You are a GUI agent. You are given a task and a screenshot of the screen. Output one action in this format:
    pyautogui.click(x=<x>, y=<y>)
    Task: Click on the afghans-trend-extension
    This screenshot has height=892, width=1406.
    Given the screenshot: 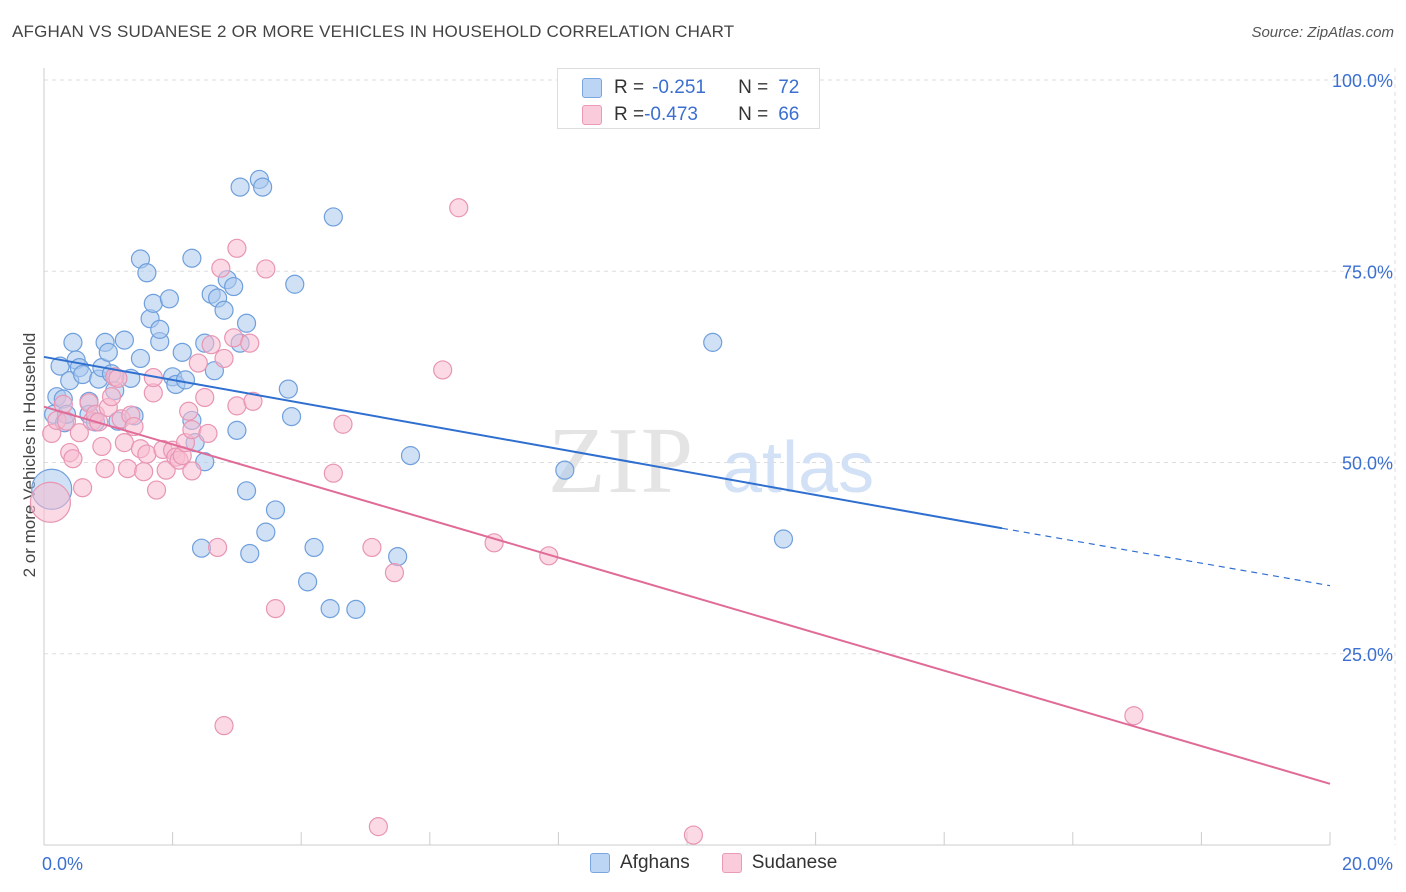 What is the action you would take?
    pyautogui.click(x=1166, y=557)
    